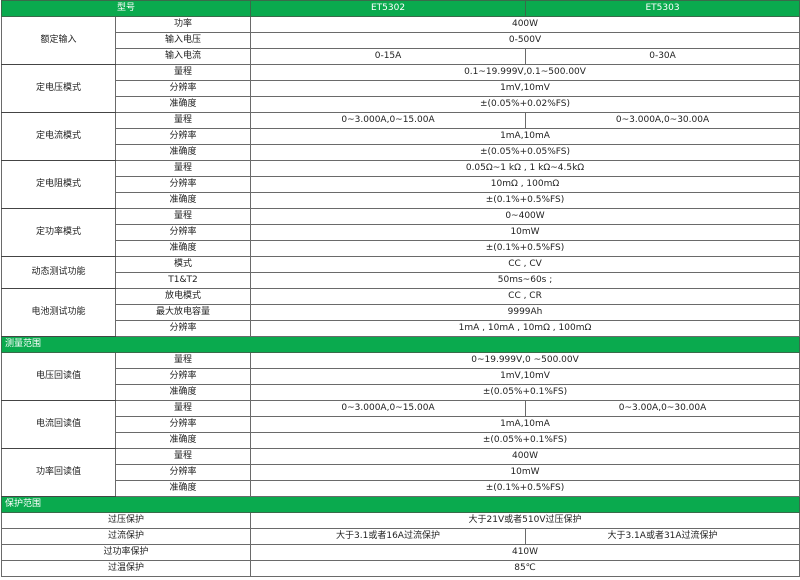 The width and height of the screenshot is (800, 580). I want to click on table-row: 电压回读值 量程 0~19.999V,0 ~500.00V, so click(400, 376).